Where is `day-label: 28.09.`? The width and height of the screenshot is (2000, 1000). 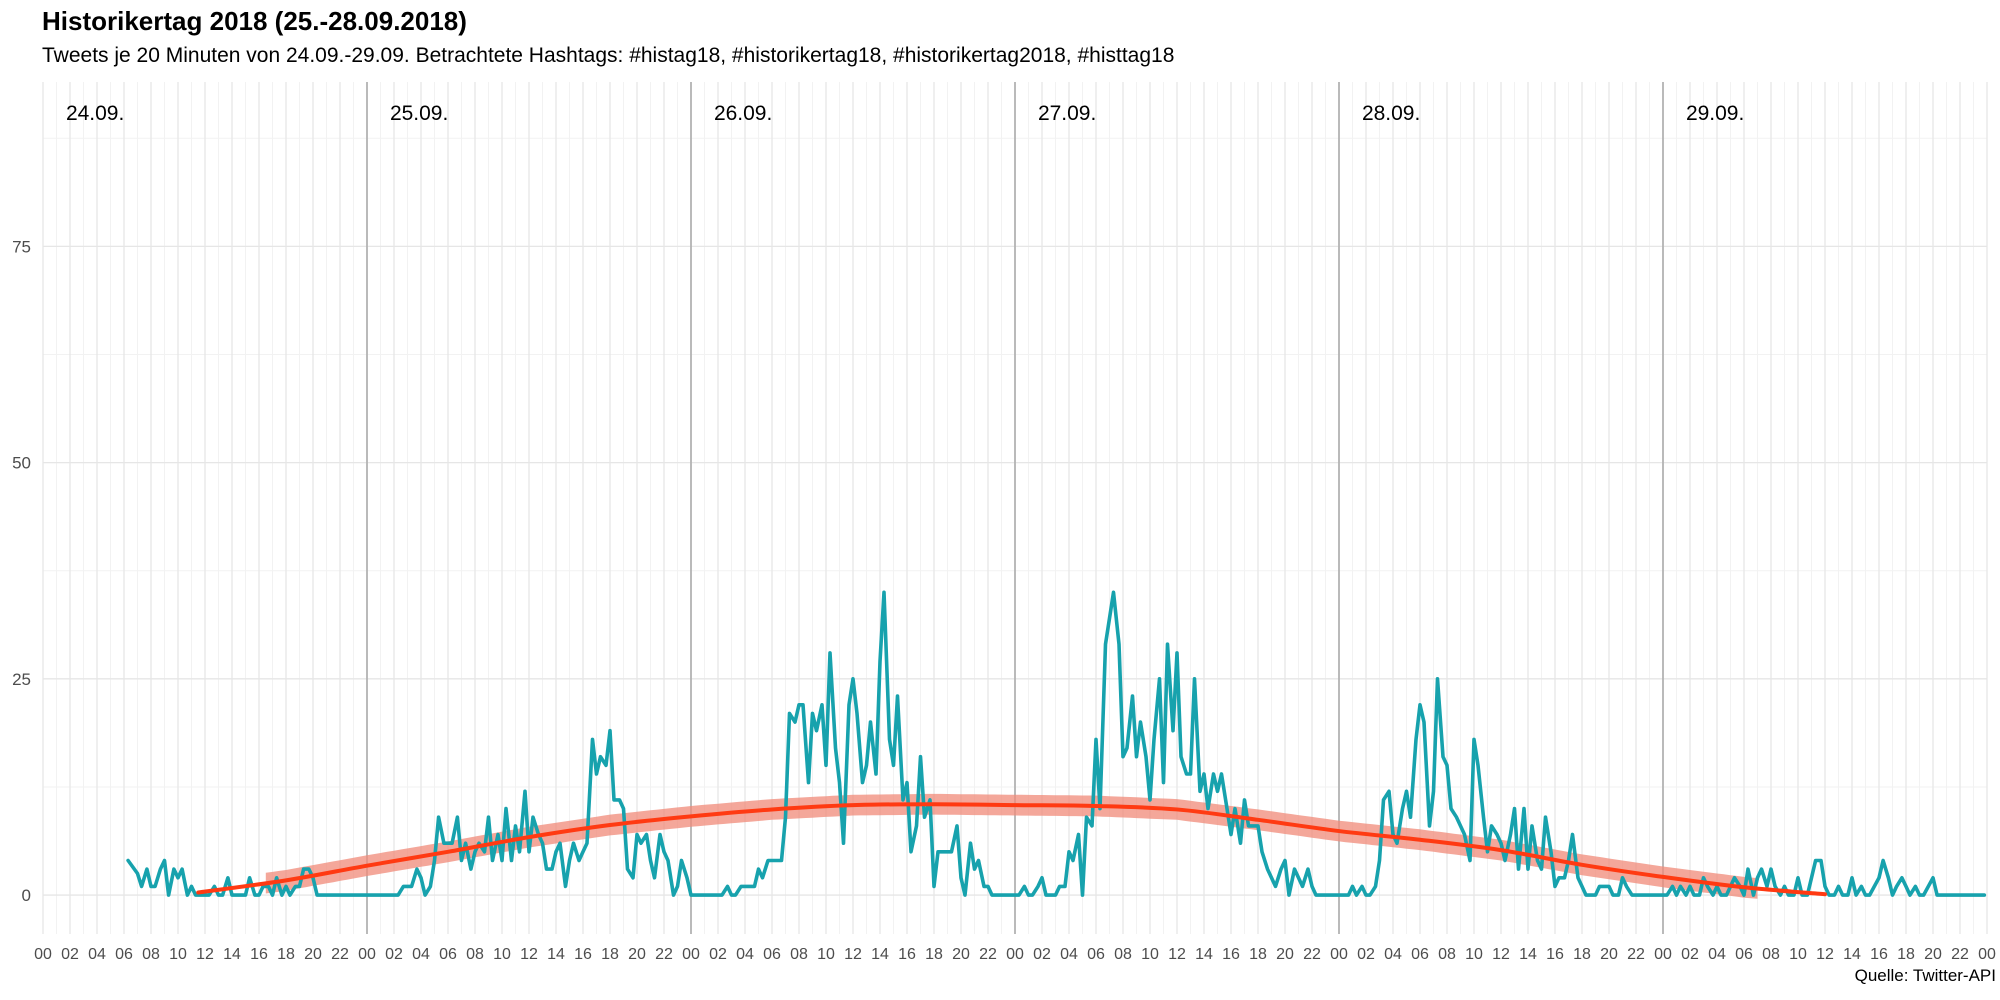 day-label: 28.09. is located at coordinates (1391, 113).